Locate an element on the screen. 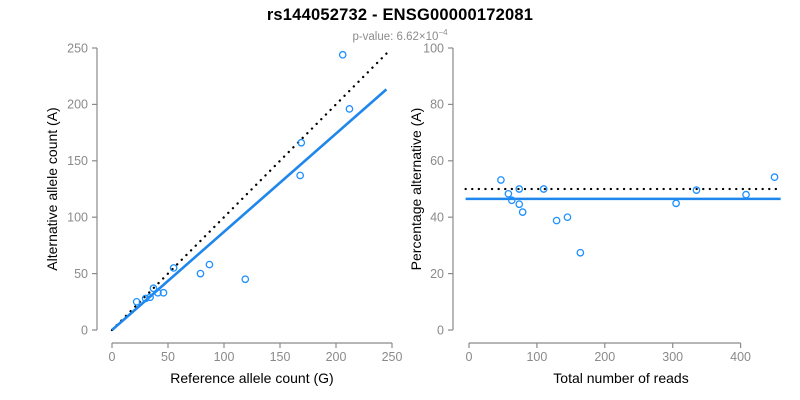  y-tick-label: 40 is located at coordinates (437, 218).